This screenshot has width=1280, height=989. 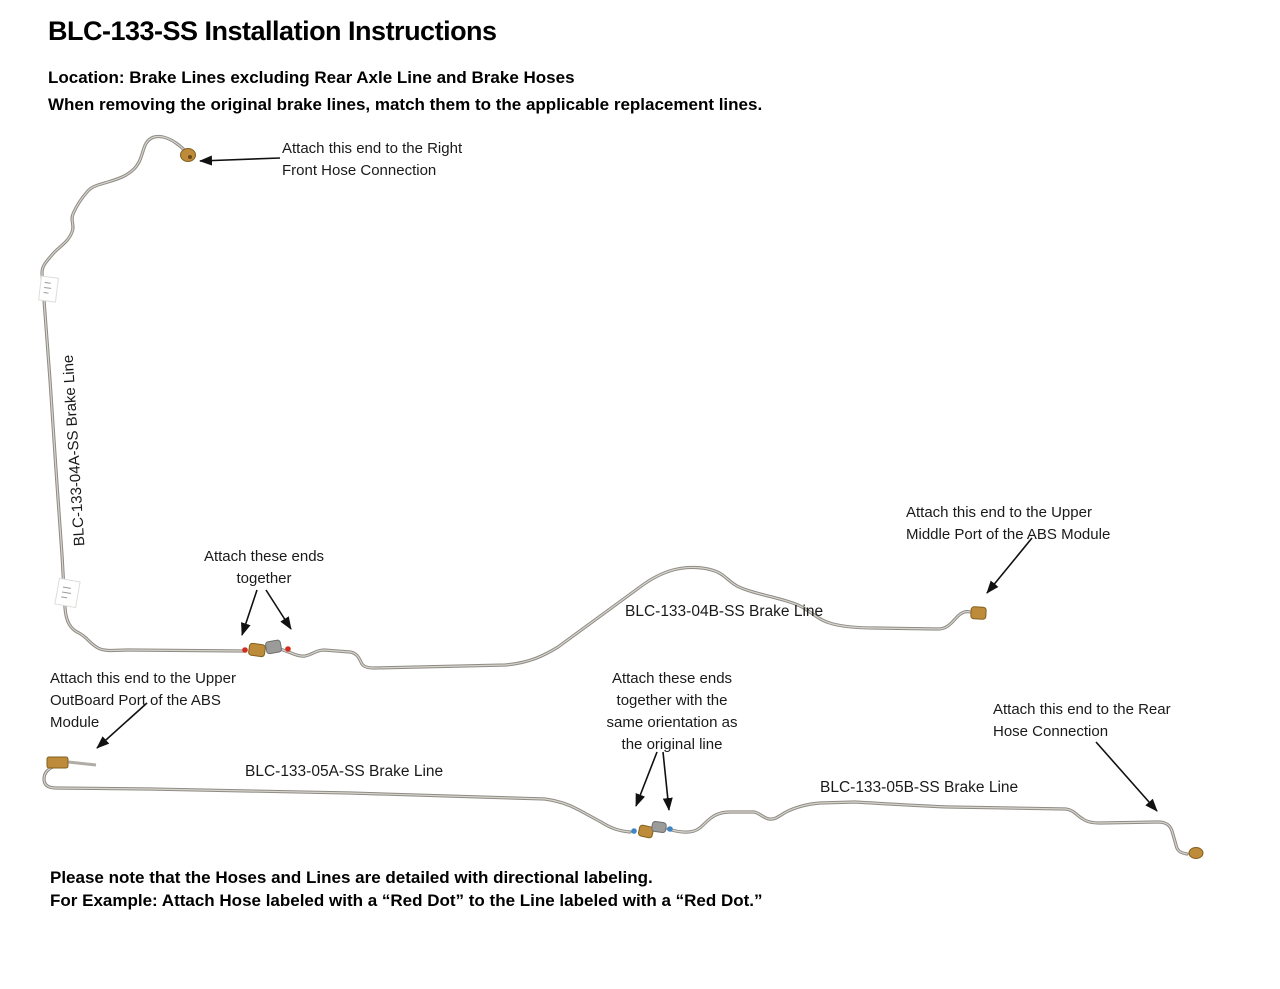 What do you see at coordinates (273, 647) in the screenshot?
I see `fitting-04b-left-end` at bounding box center [273, 647].